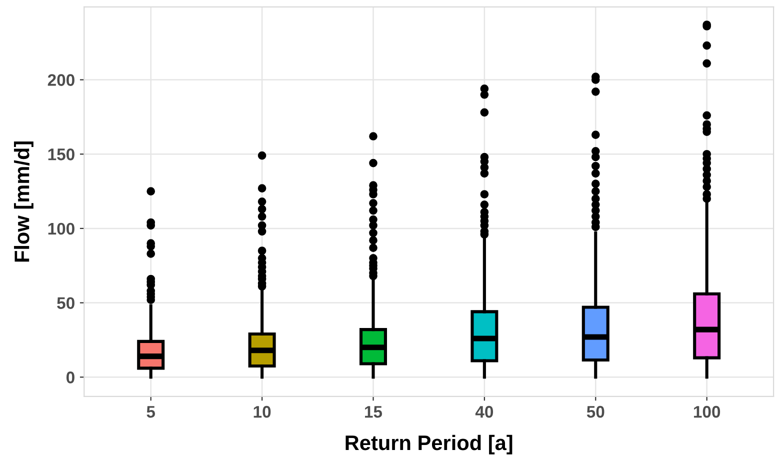 Image resolution: width=779 pixels, height=461 pixels. What do you see at coordinates (262, 412) in the screenshot?
I see `x-tick-label: 10` at bounding box center [262, 412].